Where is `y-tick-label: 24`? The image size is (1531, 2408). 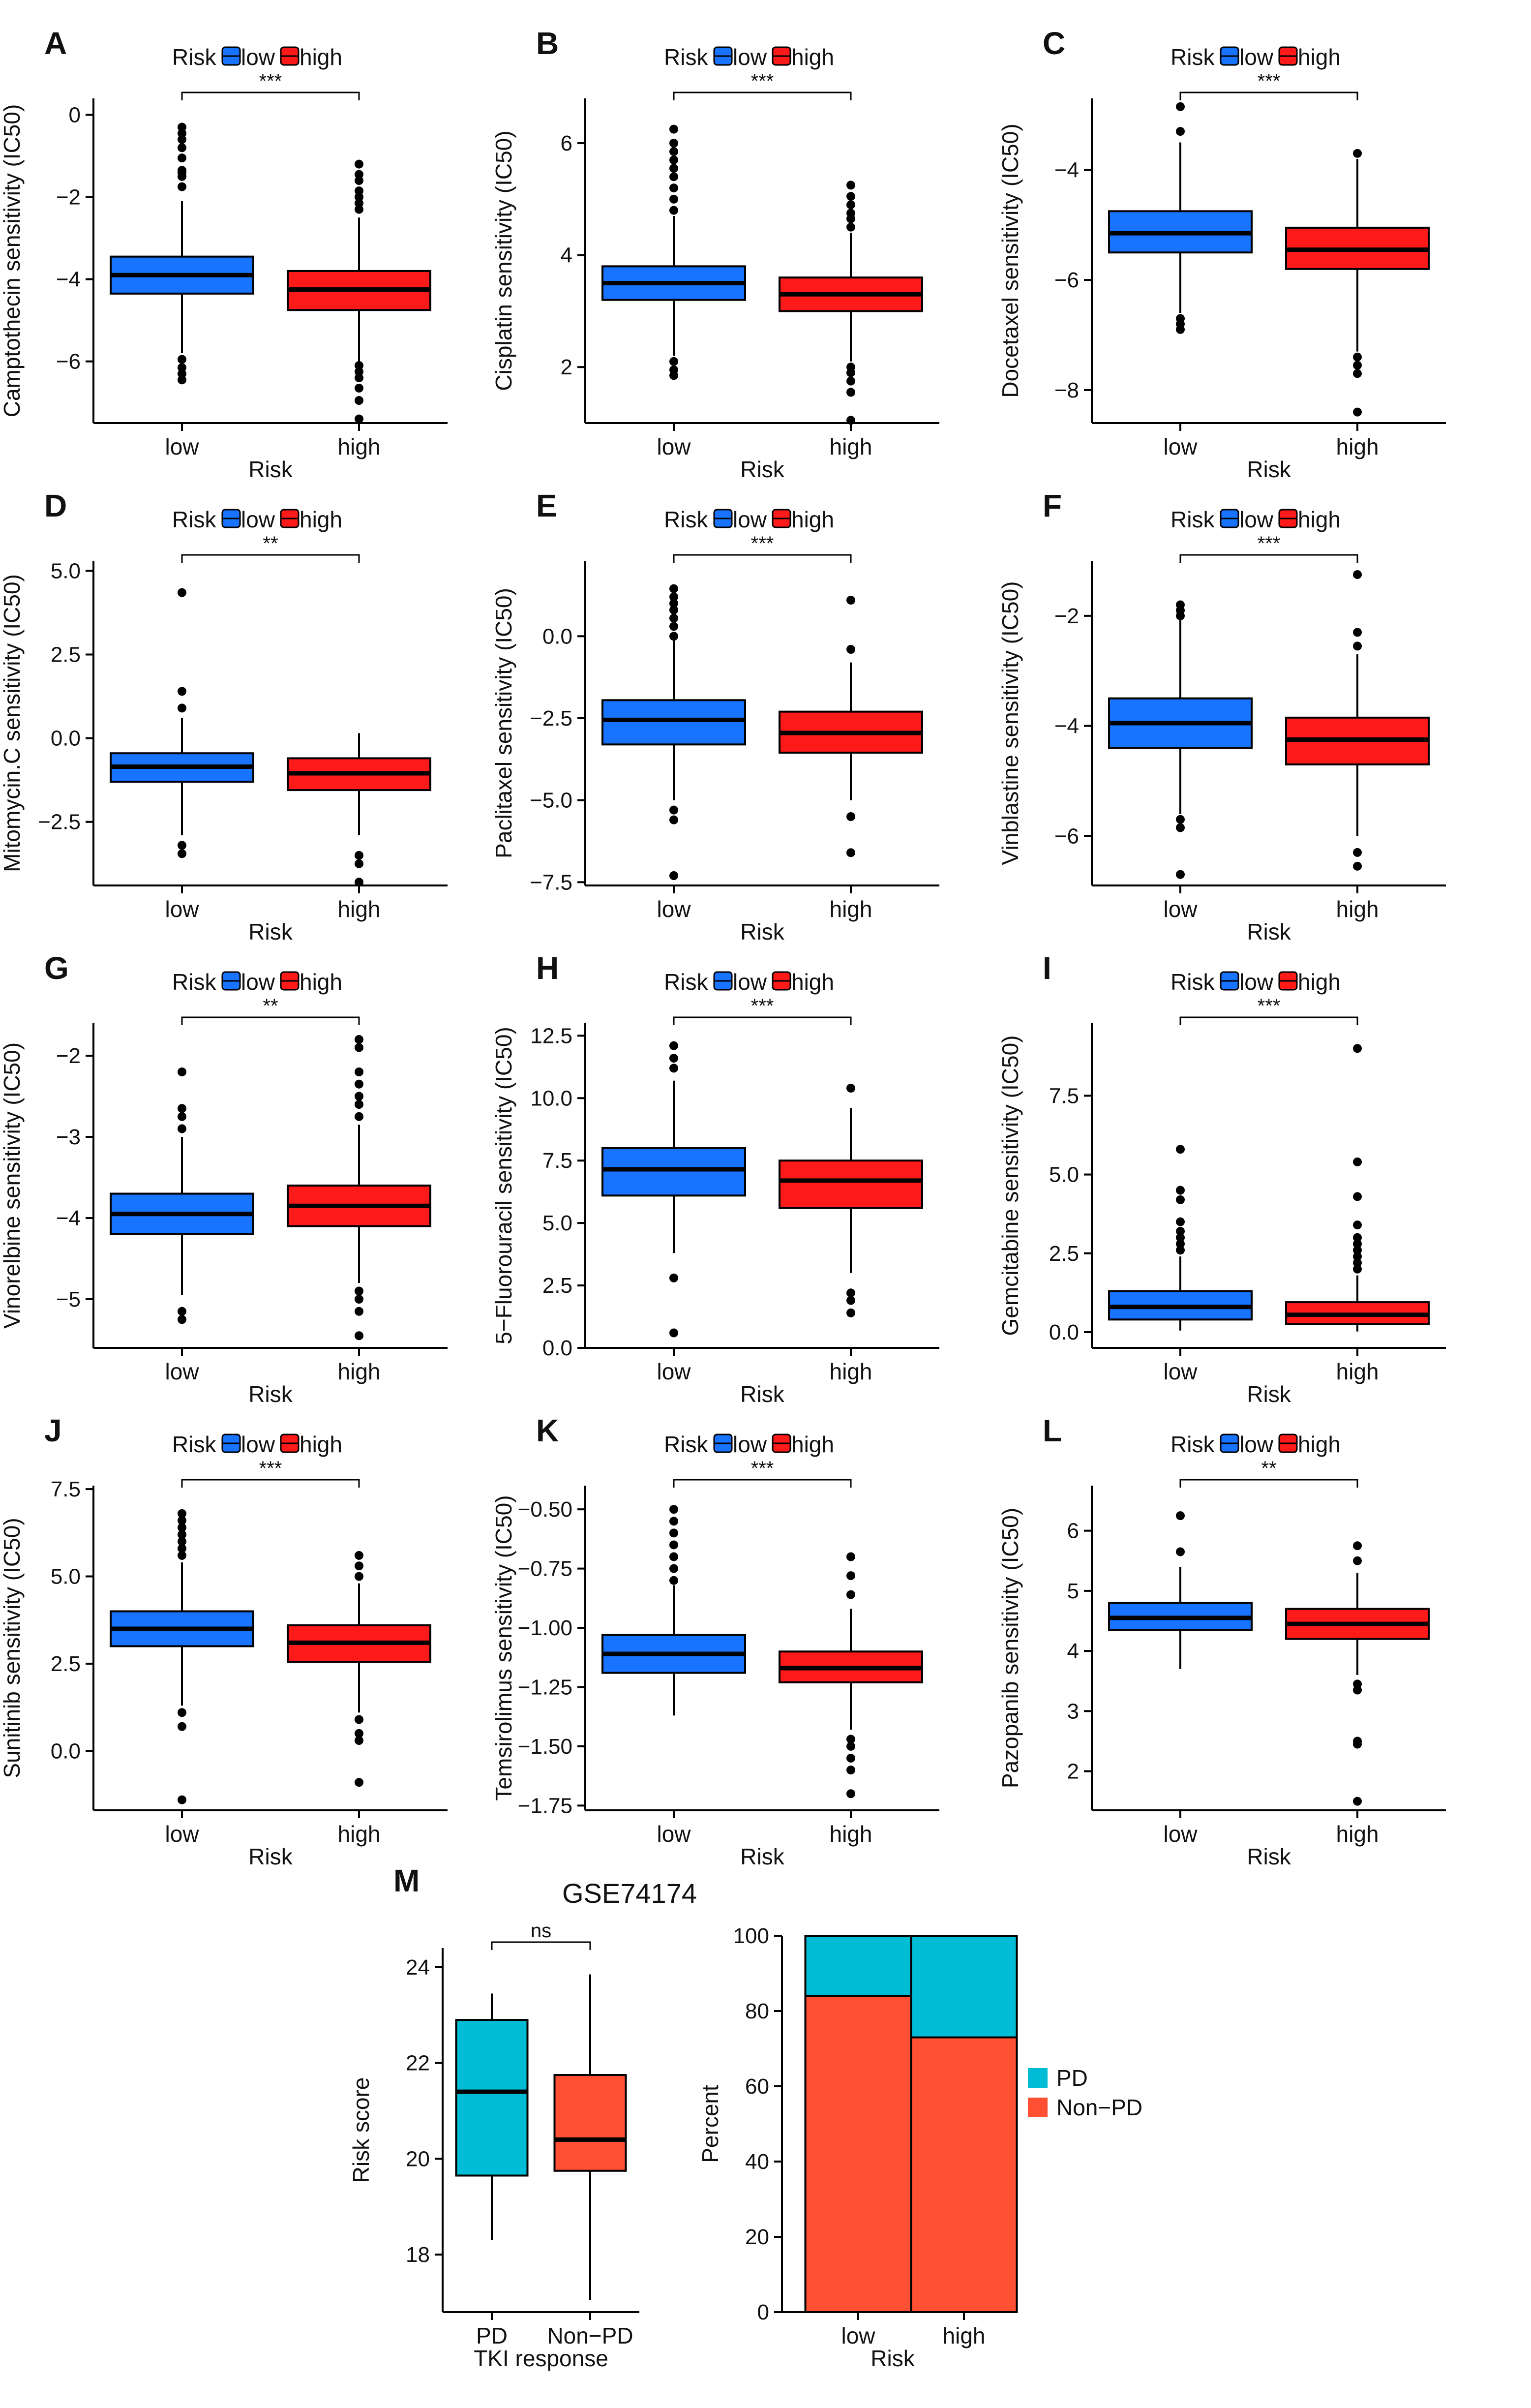 y-tick-label: 24 is located at coordinates (418, 1967).